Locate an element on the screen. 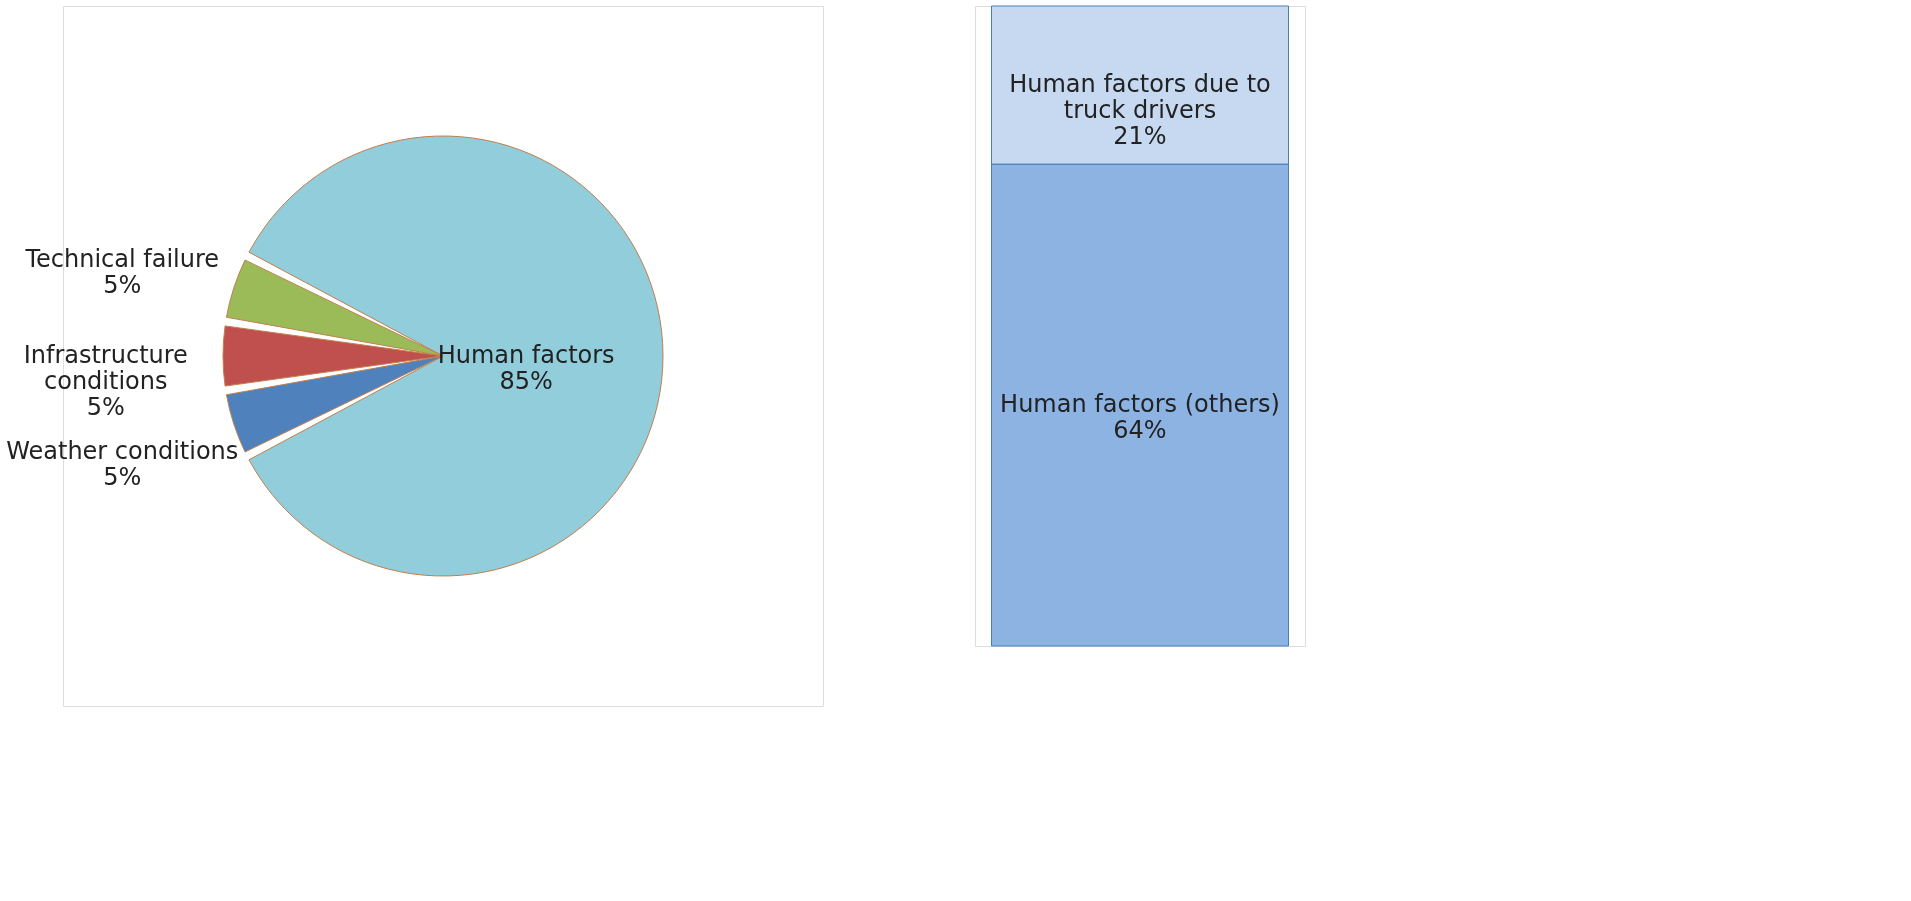 This screenshot has height=901, width=1911. slice-label: Human factors is located at coordinates (526, 355).